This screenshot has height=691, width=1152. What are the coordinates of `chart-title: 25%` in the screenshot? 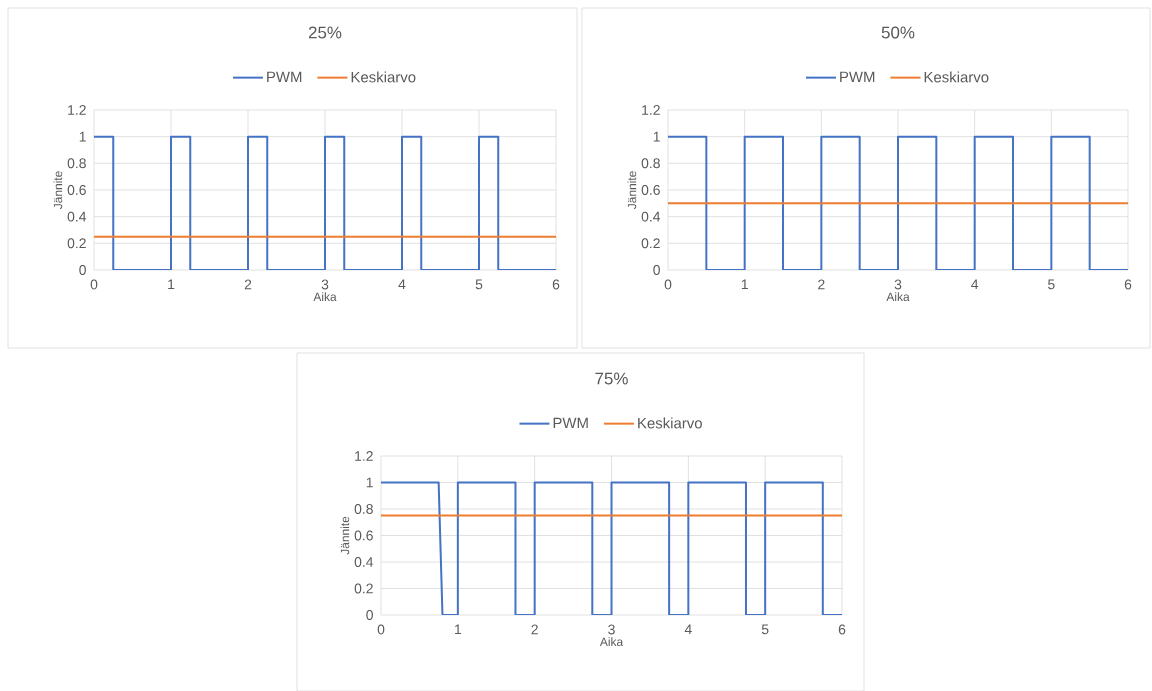 It's located at (325, 32).